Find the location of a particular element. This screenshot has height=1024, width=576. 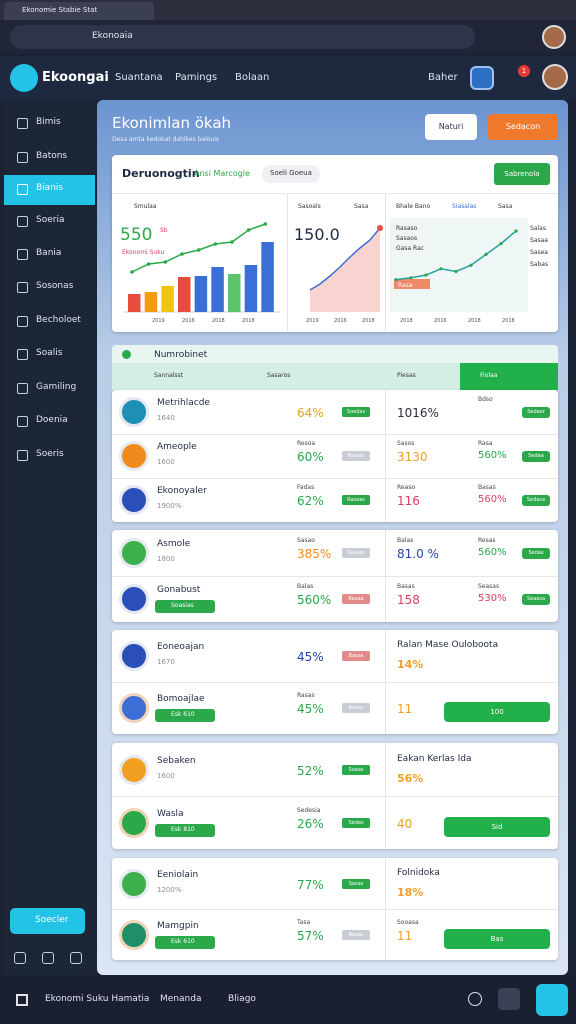

row-name: Asmole is located at coordinates (174, 544).